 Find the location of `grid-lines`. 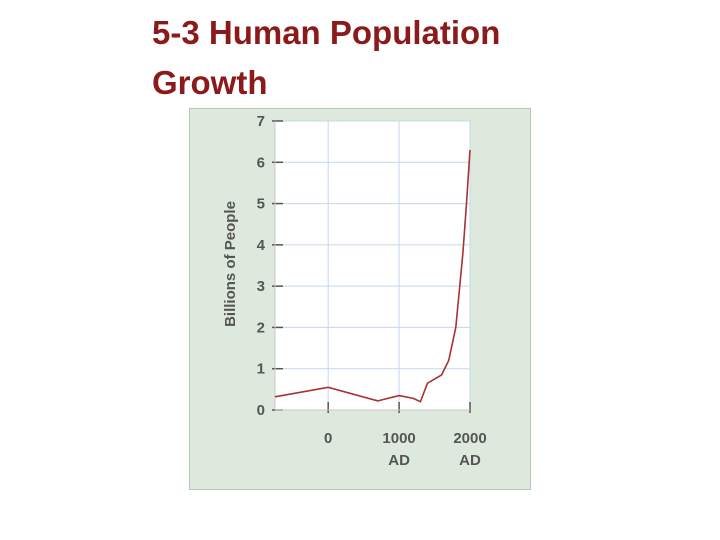

grid-lines is located at coordinates (373, 265).